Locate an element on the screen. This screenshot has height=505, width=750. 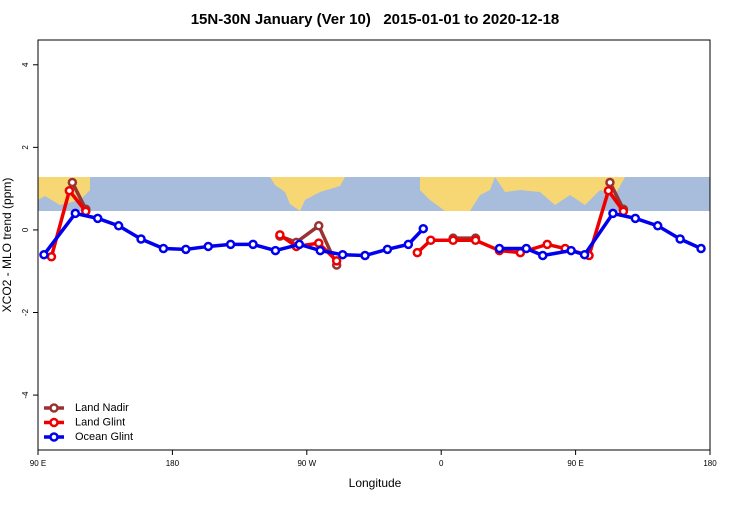
y-tick-label: 0 is located at coordinates (25, 229).